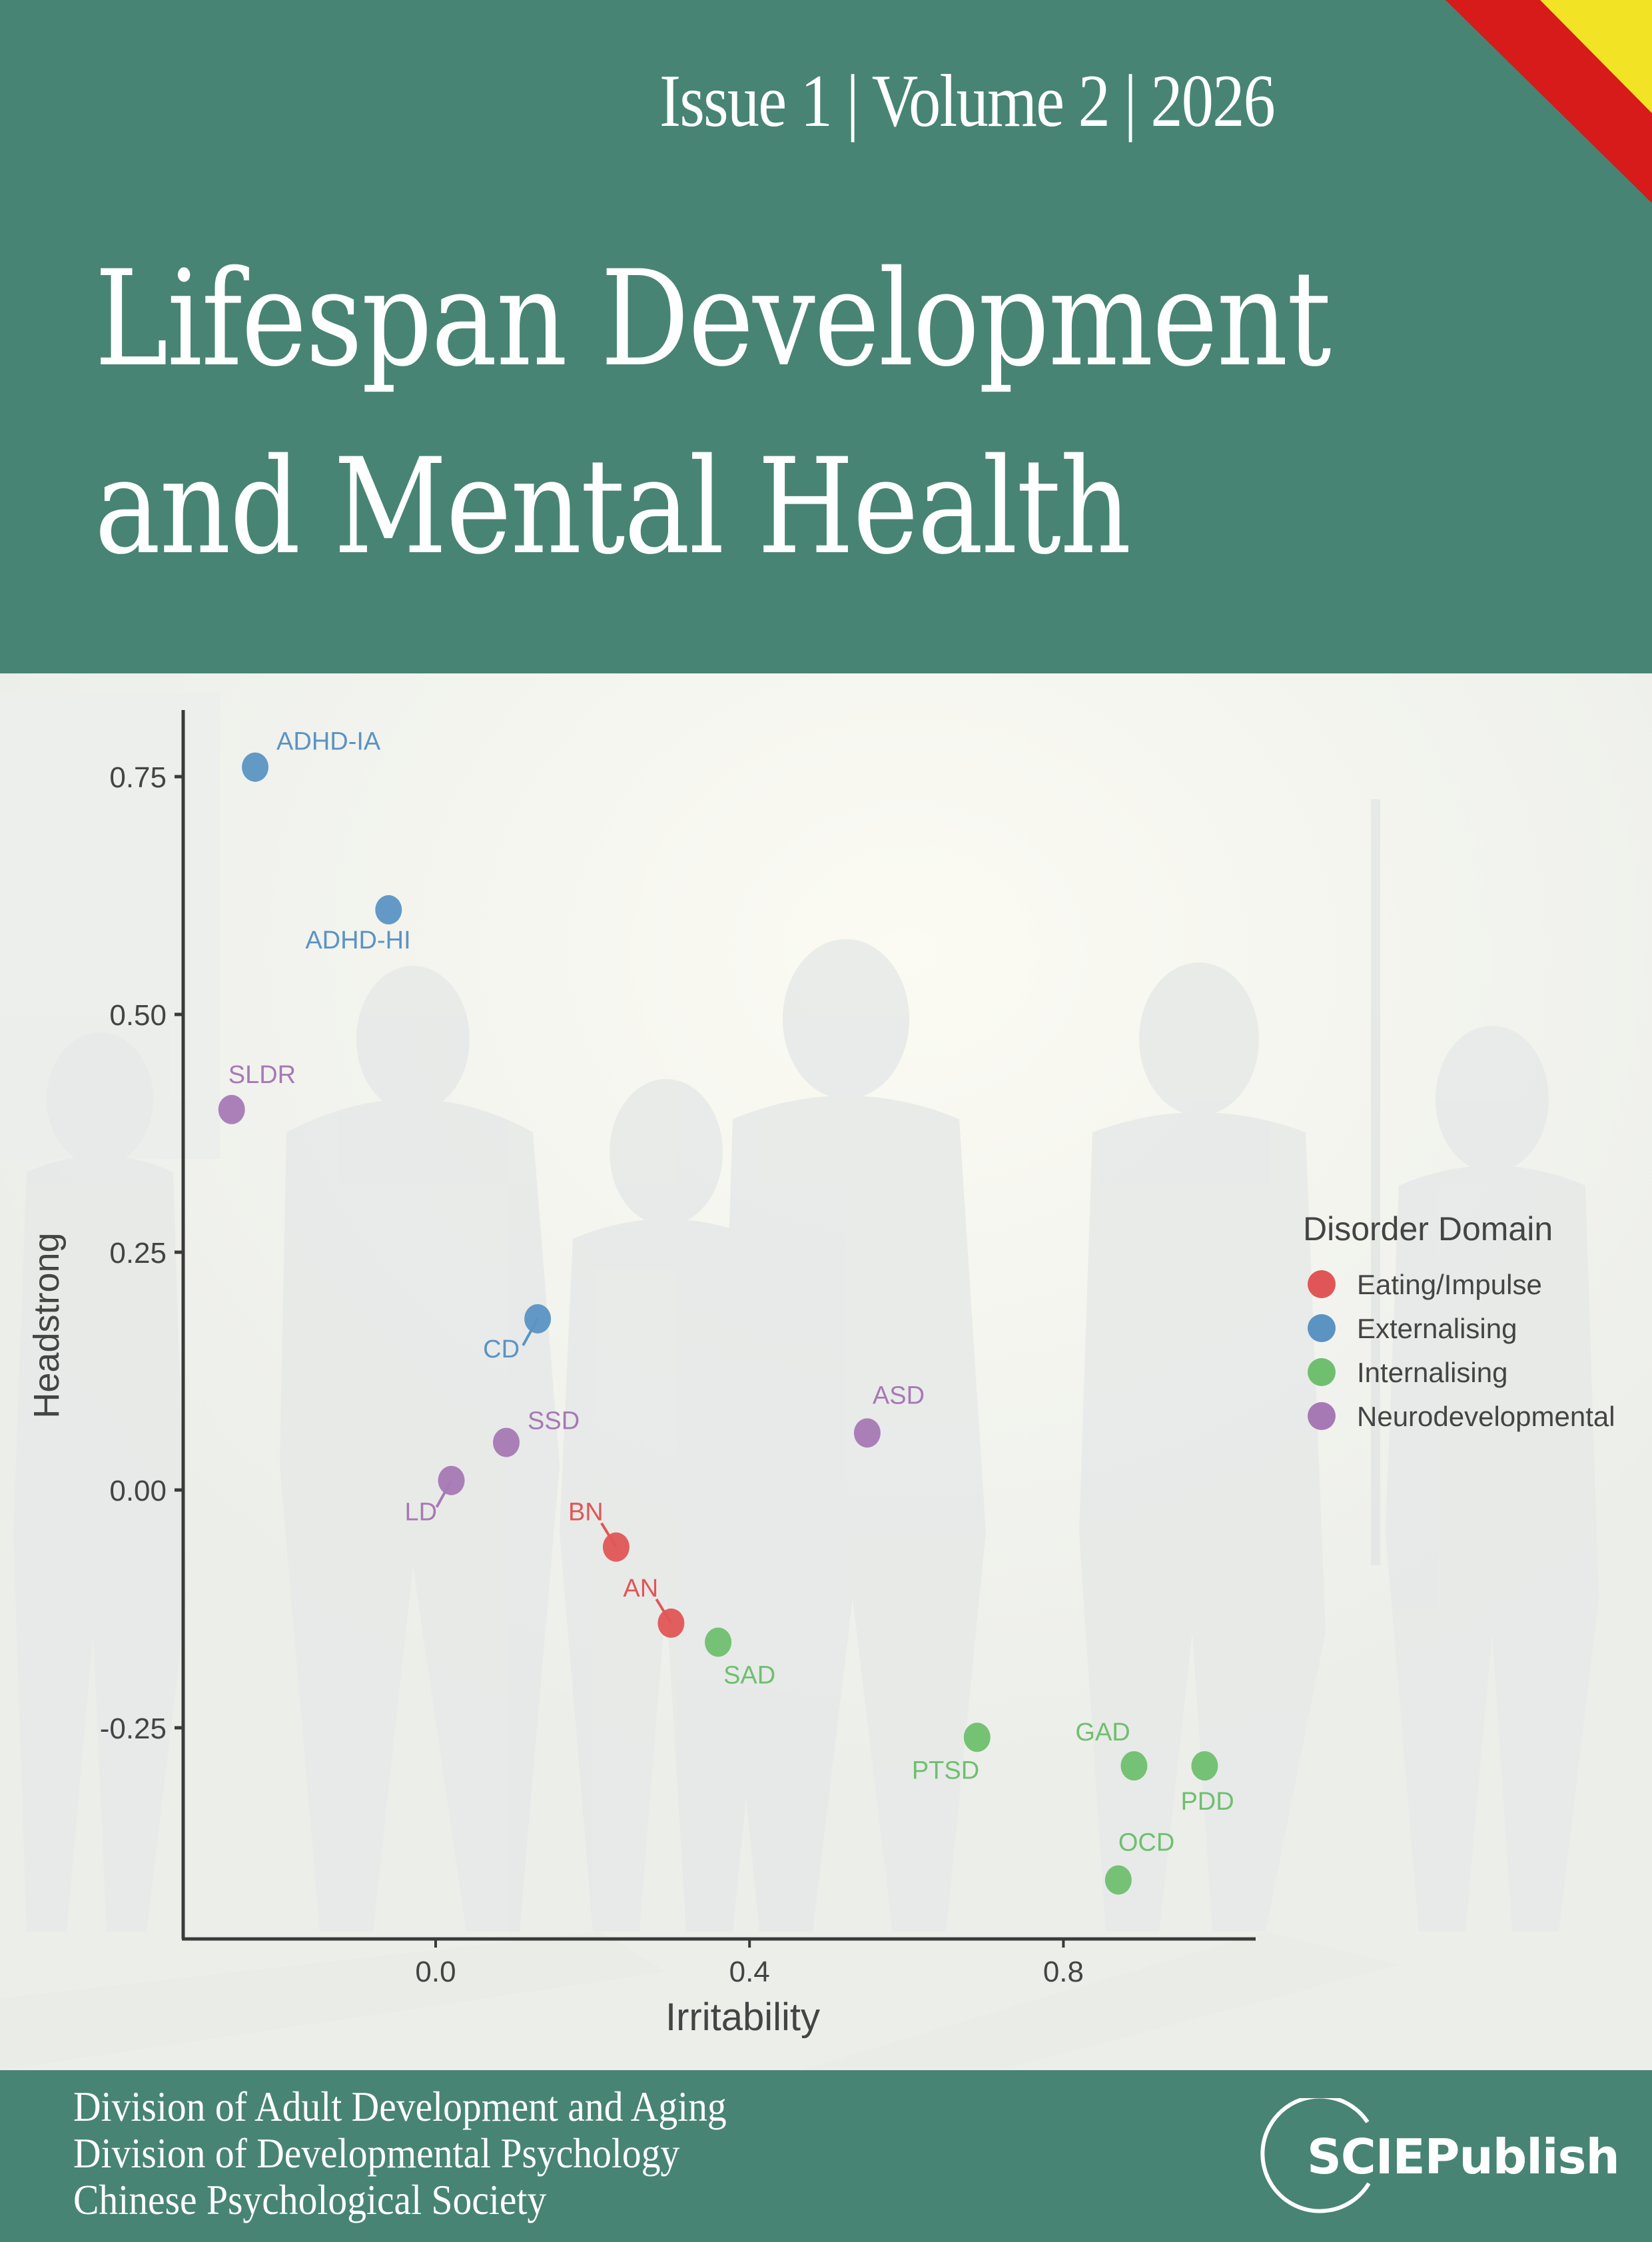 The width and height of the screenshot is (1652, 2242). I want to click on corner-stripe-decoration, so click(1549, 101).